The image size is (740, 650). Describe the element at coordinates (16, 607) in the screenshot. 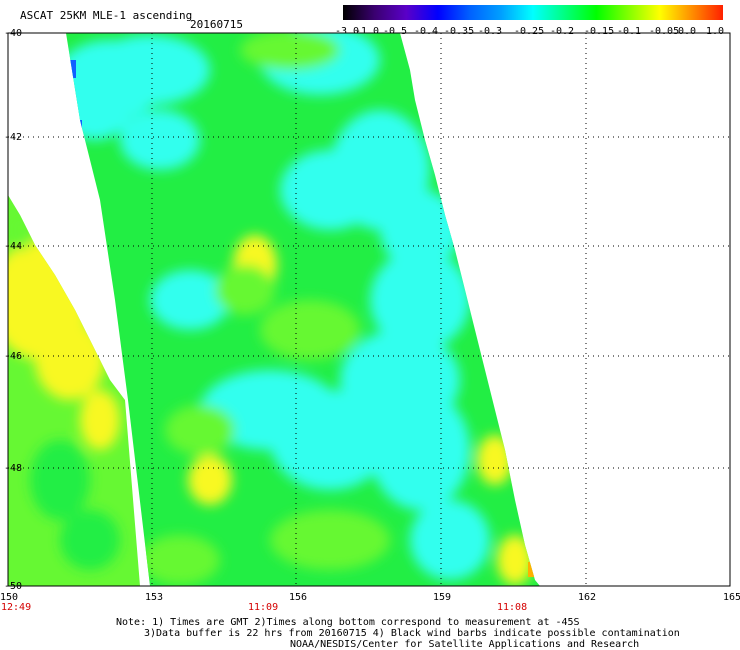

I see `time-label: 12:49` at that location.